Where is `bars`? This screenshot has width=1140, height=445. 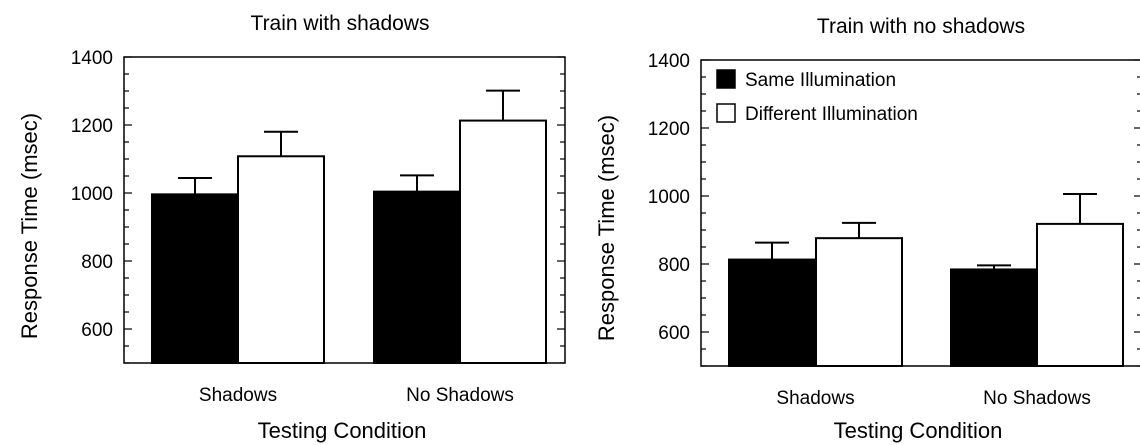 bars is located at coordinates (926, 294).